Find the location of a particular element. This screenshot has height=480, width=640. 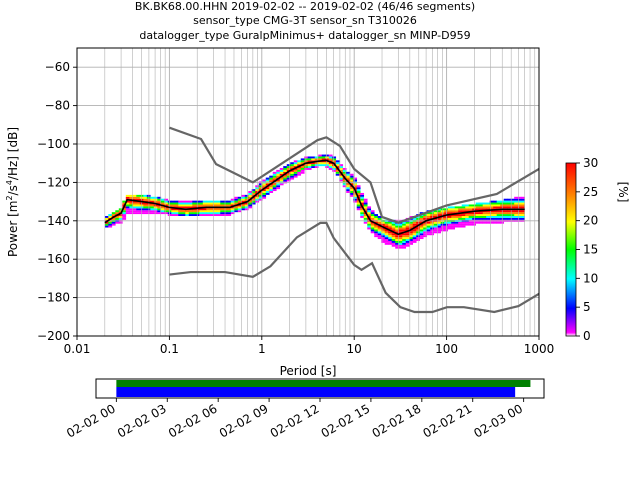

probability-heatmap is located at coordinates (314, 201).